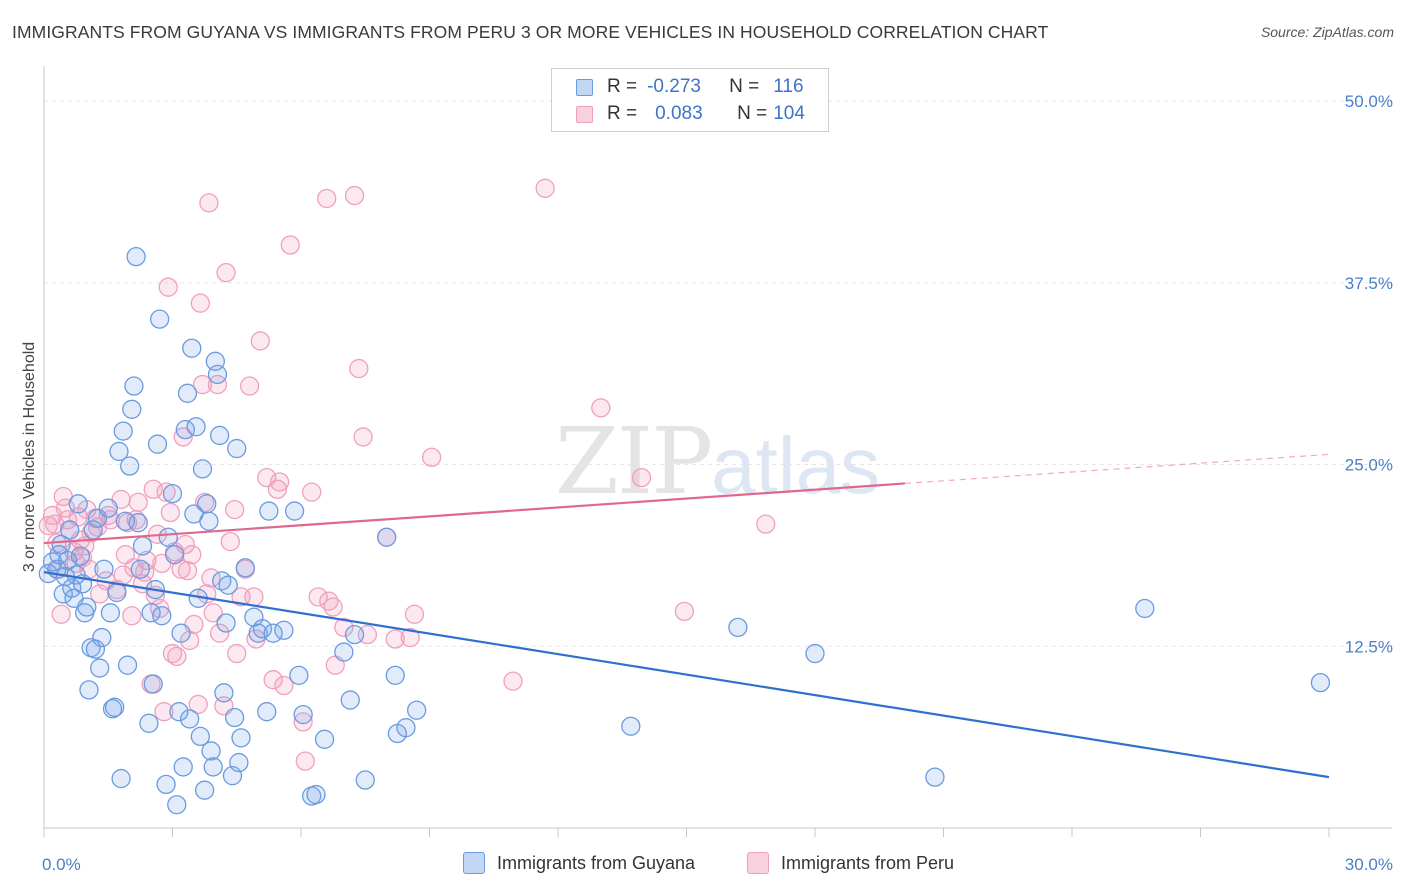 This screenshot has height=892, width=1406. I want to click on legend-item-peru: Immigrants from Peru, so click(850, 863).